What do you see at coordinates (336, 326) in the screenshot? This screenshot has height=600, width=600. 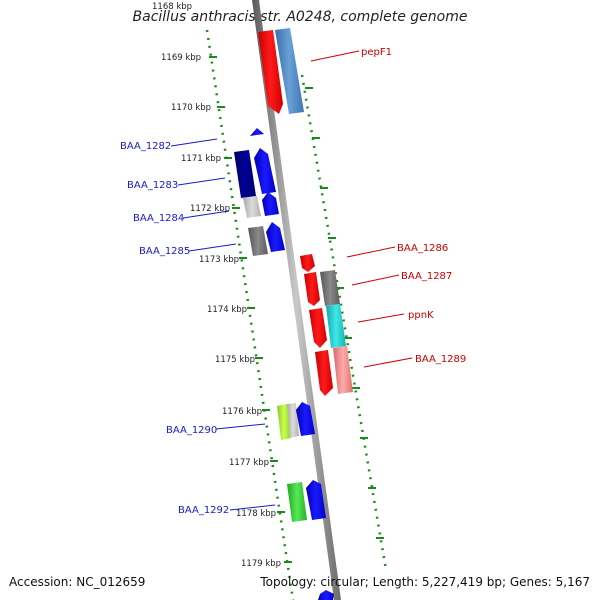 I see `gene-feature-ppnK` at bounding box center [336, 326].